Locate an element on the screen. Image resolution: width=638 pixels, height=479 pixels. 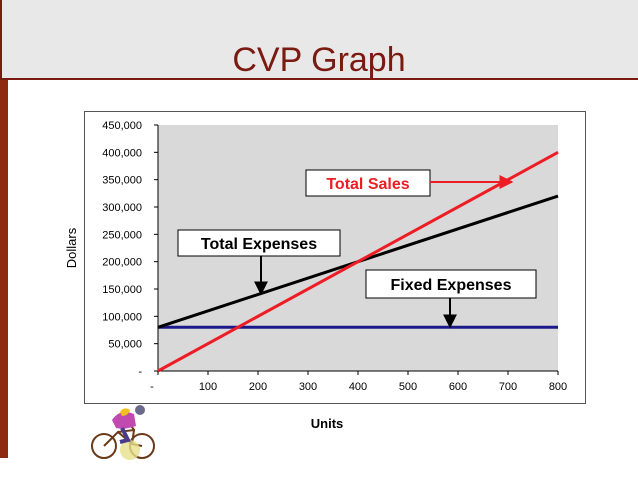
x-tick-label: 800 is located at coordinates (558, 387).